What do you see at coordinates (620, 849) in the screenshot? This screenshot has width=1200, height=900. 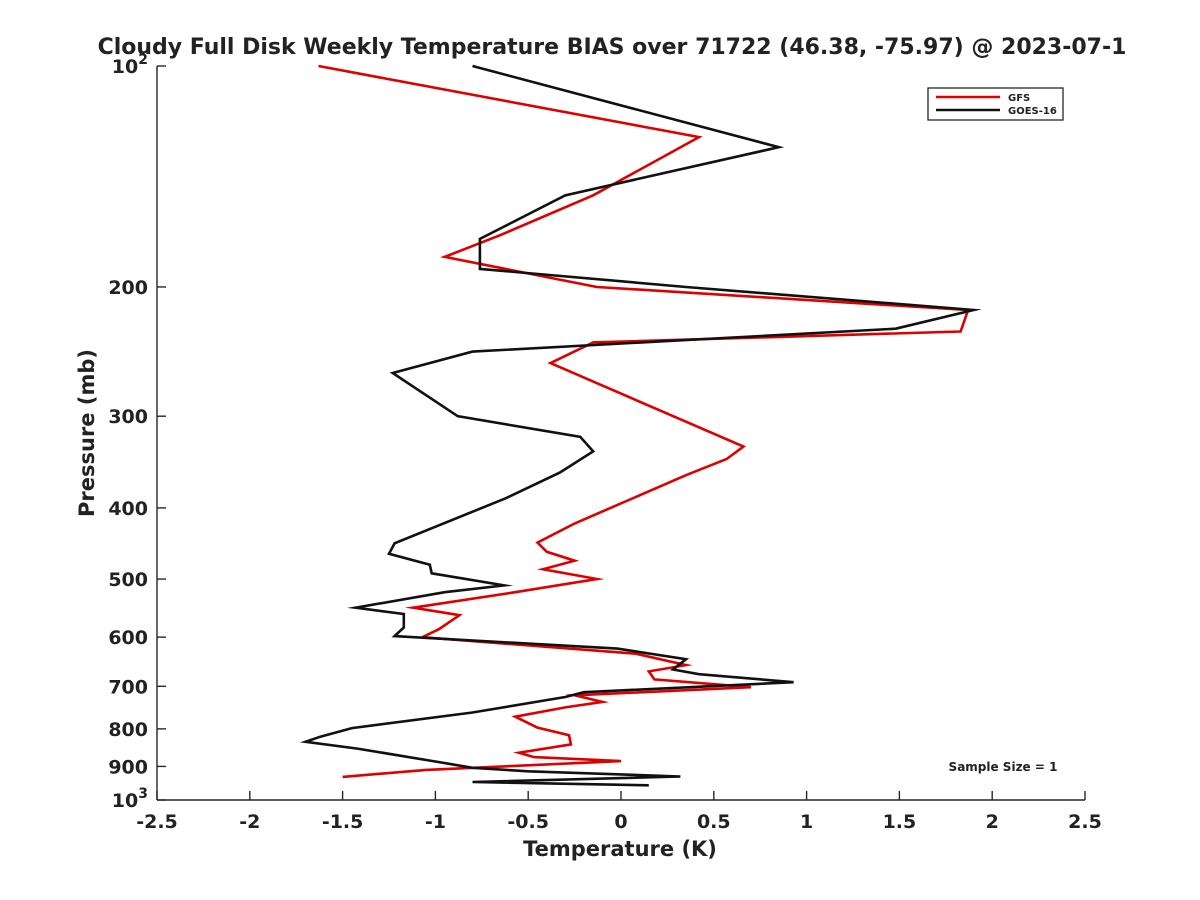 I see `x-axis-label: Temperature (K)` at bounding box center [620, 849].